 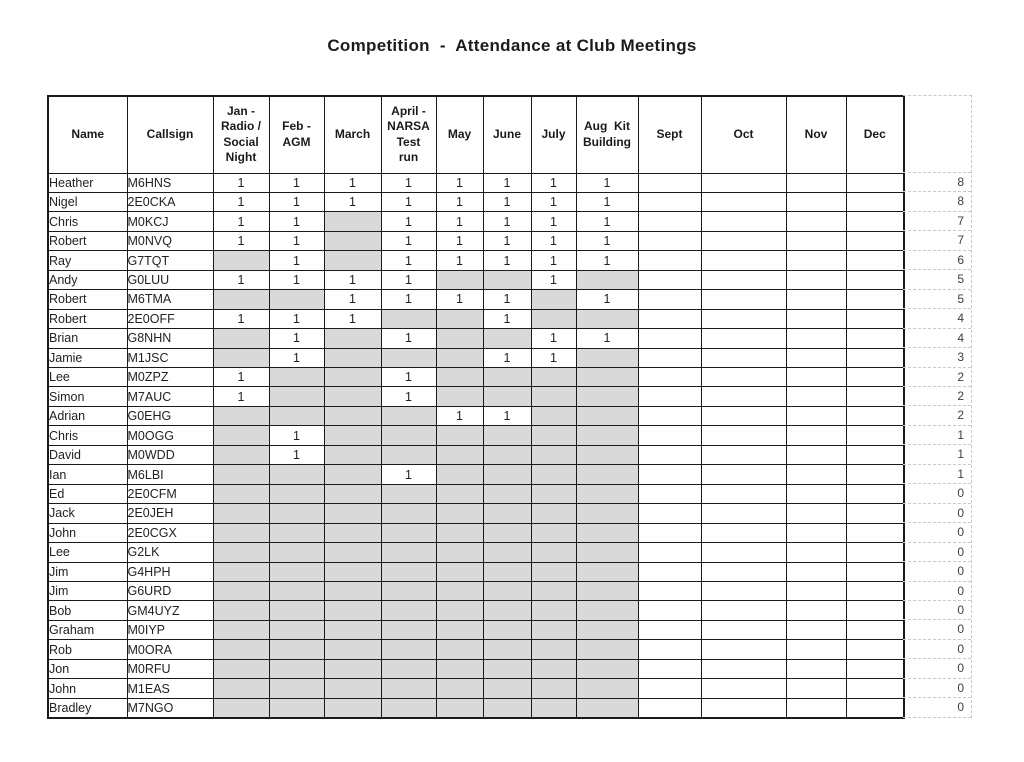 What do you see at coordinates (476, 416) in the screenshot?
I see `table-row: Adrian G0EHG 1 1` at bounding box center [476, 416].